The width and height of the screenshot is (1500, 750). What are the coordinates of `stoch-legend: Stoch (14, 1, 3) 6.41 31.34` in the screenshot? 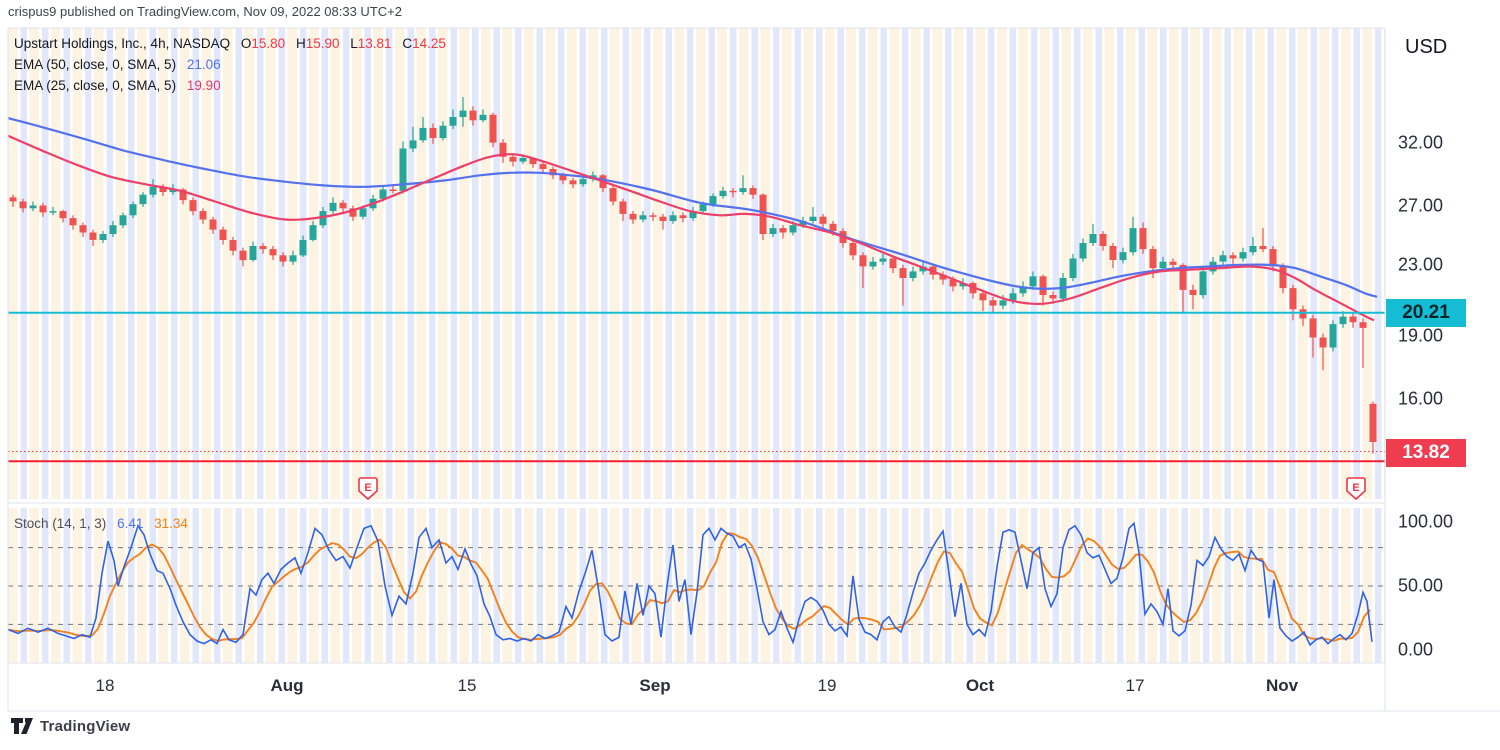 It's located at (101, 523).